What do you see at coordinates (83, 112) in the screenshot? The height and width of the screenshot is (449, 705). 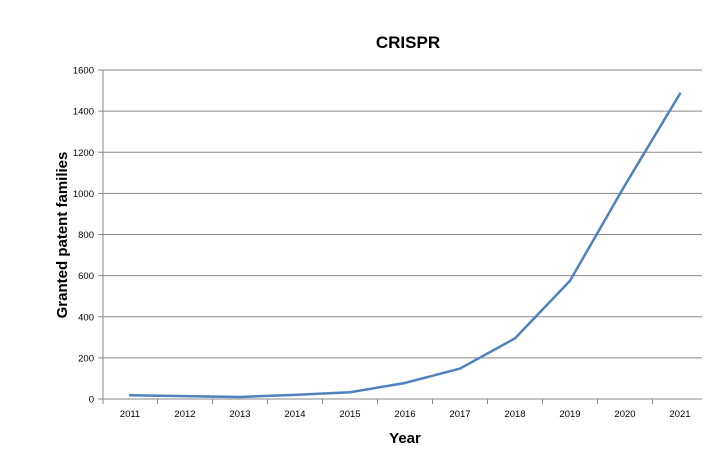 I see `y-tick-label: 1400` at bounding box center [83, 112].